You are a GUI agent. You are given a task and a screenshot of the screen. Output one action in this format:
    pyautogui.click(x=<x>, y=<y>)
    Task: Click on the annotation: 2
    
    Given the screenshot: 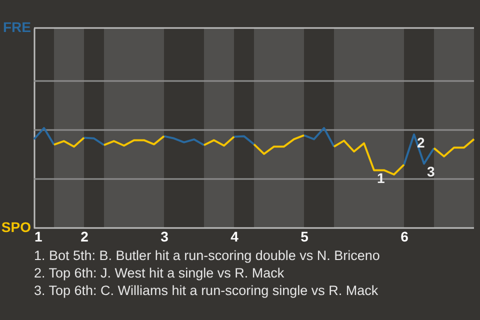 What is the action you would take?
    pyautogui.click(x=421, y=142)
    